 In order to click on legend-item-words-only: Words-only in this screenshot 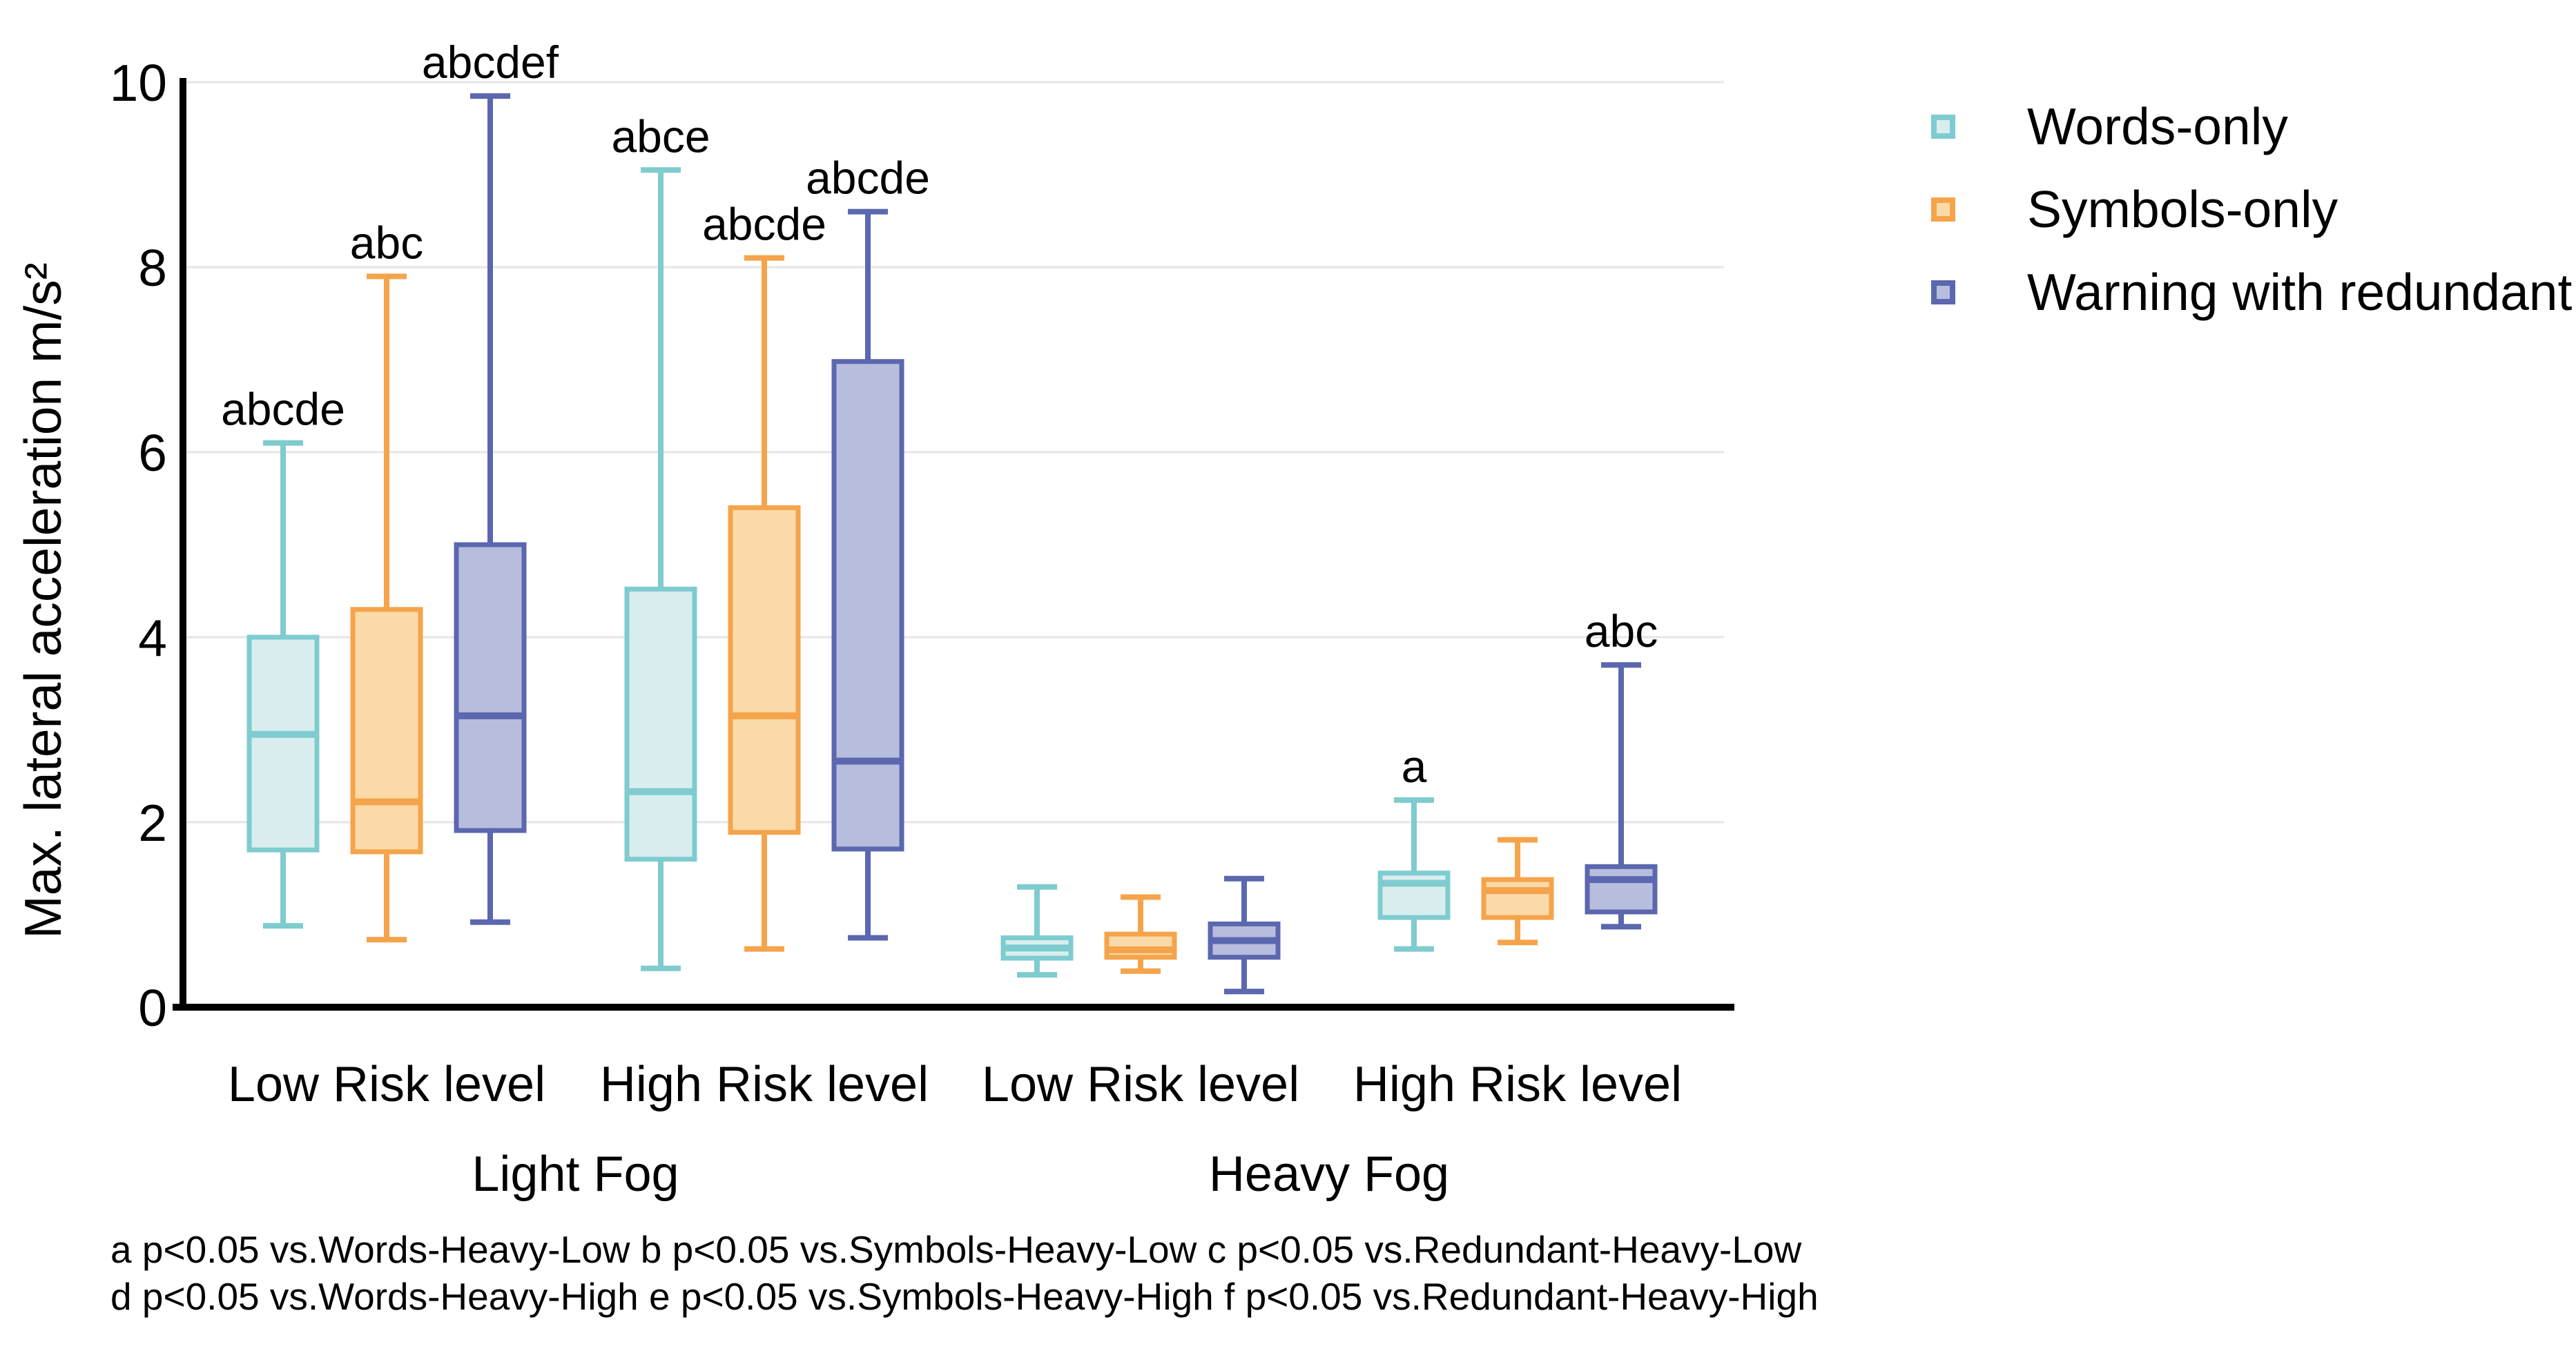, I will do `click(2251, 126)`.